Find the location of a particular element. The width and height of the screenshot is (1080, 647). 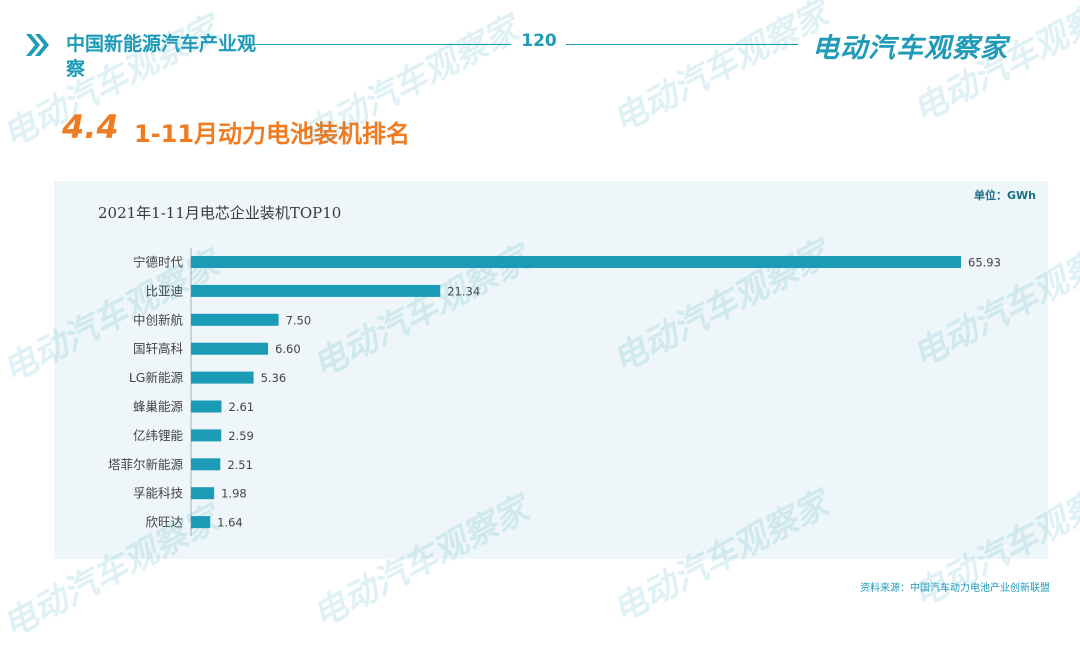

chart-title: 2021年1-11月电芯企业装机TOP10 is located at coordinates (220, 213).